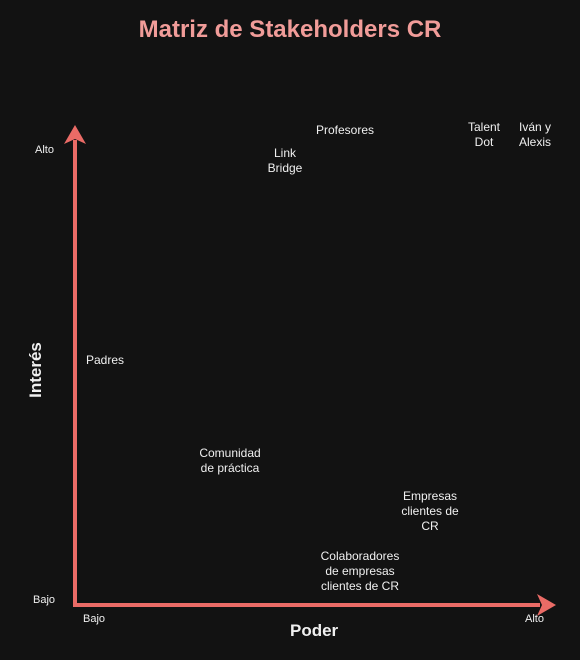 The height and width of the screenshot is (660, 580). What do you see at coordinates (484, 134) in the screenshot?
I see `stakeholder-talent-dot: Talent Dot` at bounding box center [484, 134].